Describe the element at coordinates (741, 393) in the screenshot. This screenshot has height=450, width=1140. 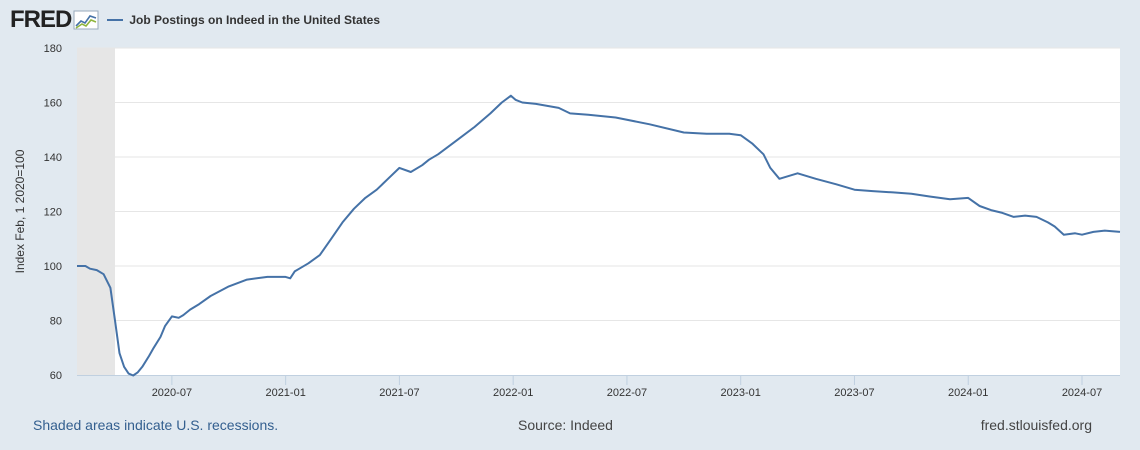
I see `x-tick-label: 2023-01` at that location.